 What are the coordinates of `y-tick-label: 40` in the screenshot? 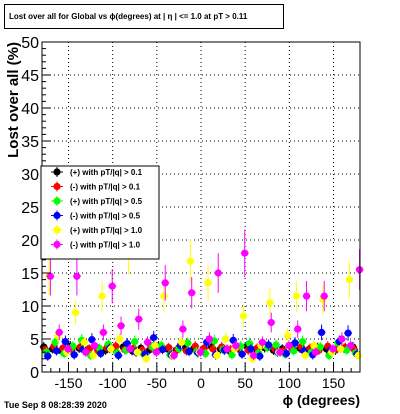 It's located at (30, 109).